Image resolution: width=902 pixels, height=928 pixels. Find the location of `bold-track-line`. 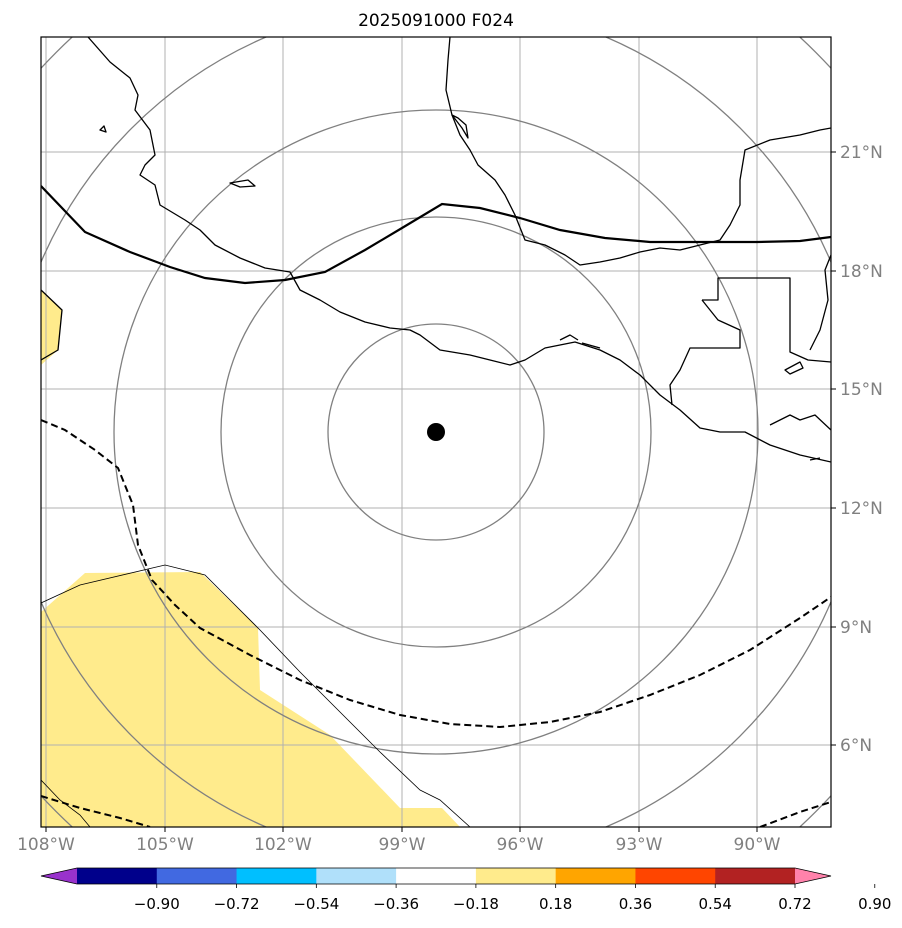

bold-track-line is located at coordinates (436, 235).